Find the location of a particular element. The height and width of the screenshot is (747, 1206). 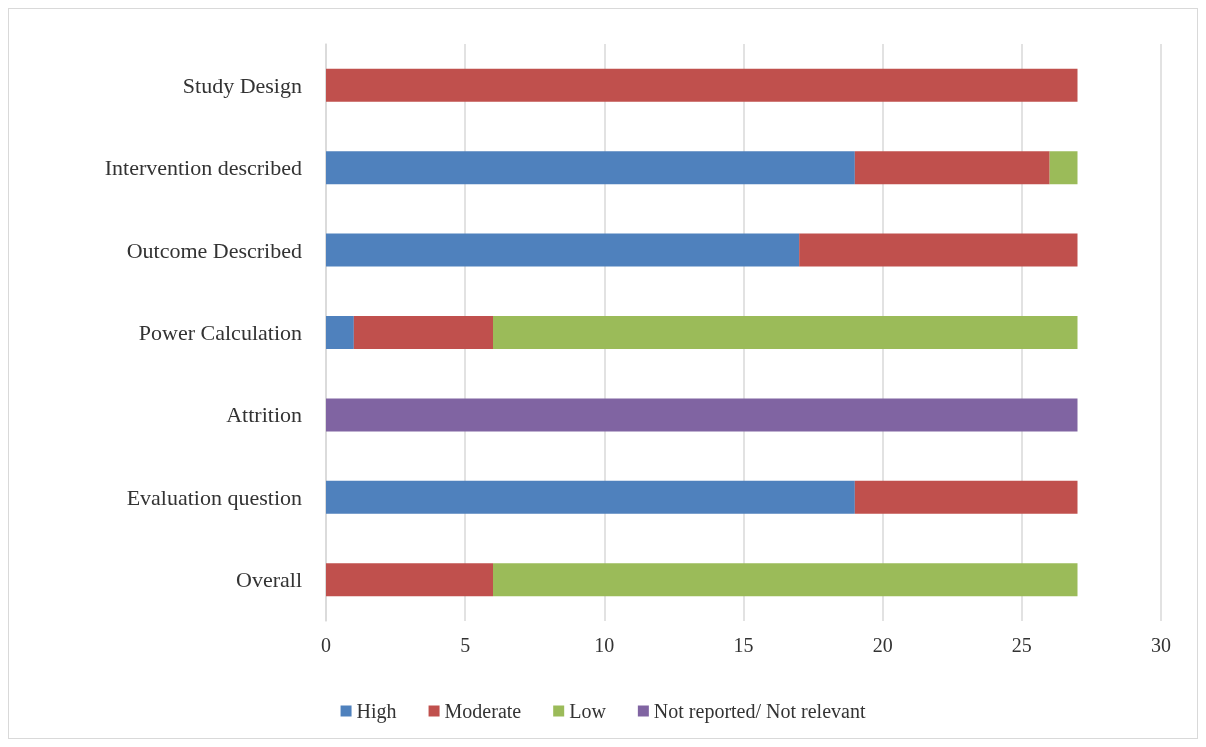

y-tick-label: Evaluation question is located at coordinates (214, 497).